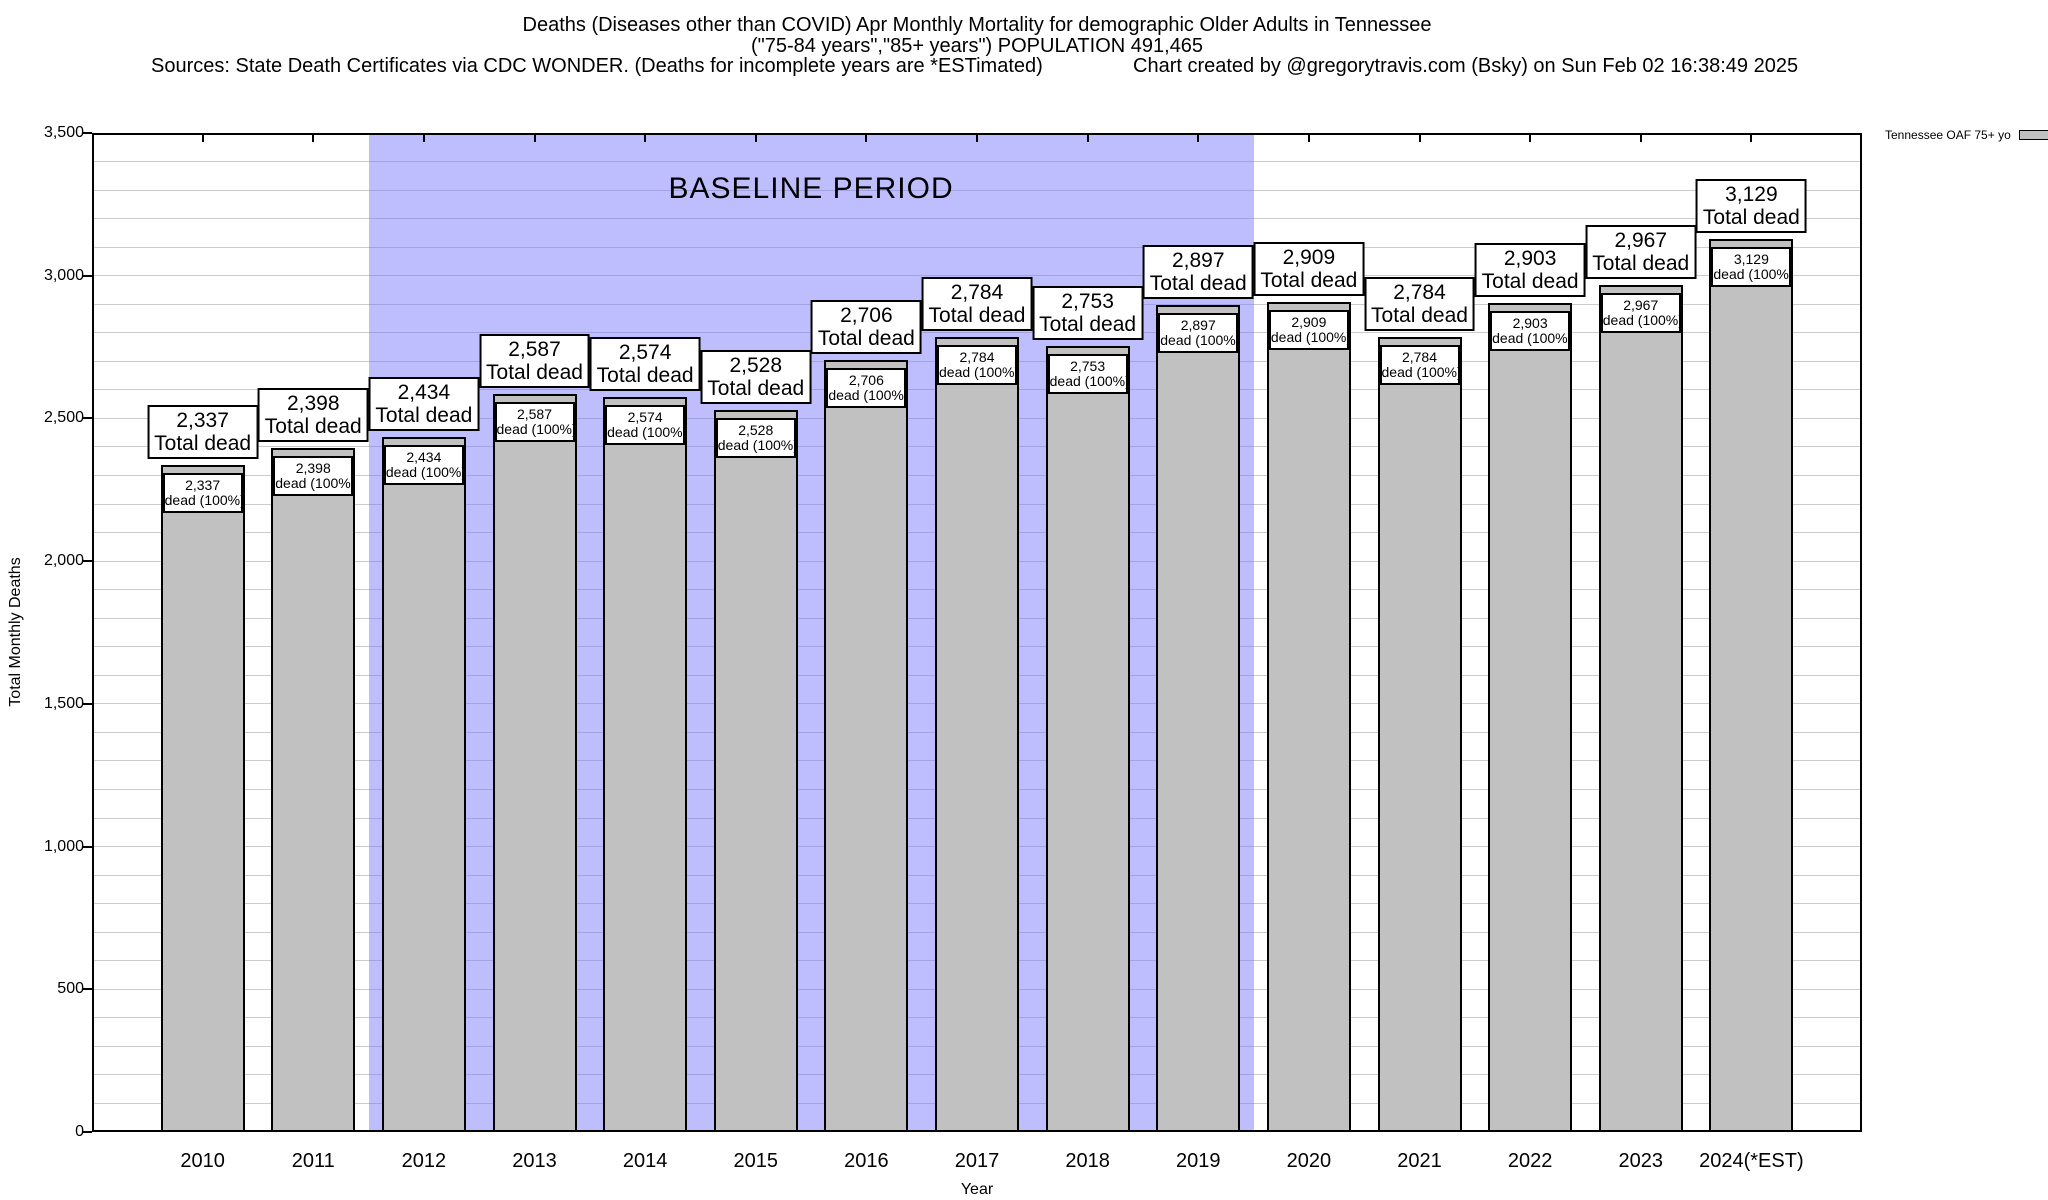  Describe the element at coordinates (15, 632) in the screenshot. I see `y-axis-title: Total Monthly Deaths` at that location.